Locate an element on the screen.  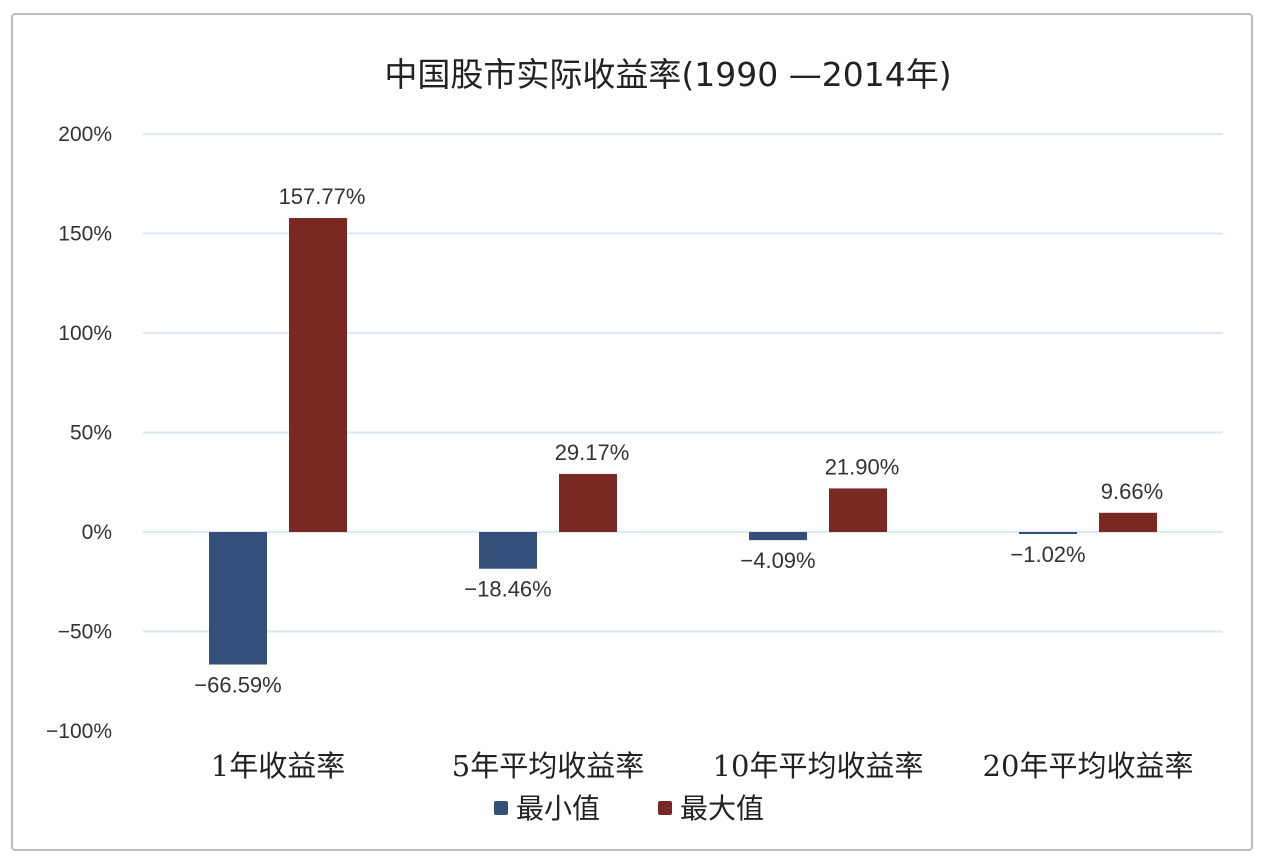
x-axis-categories: 1年收益率 5年平均收益率 10年平均收益率 20年平均收益率 is located at coordinates (702, 766).